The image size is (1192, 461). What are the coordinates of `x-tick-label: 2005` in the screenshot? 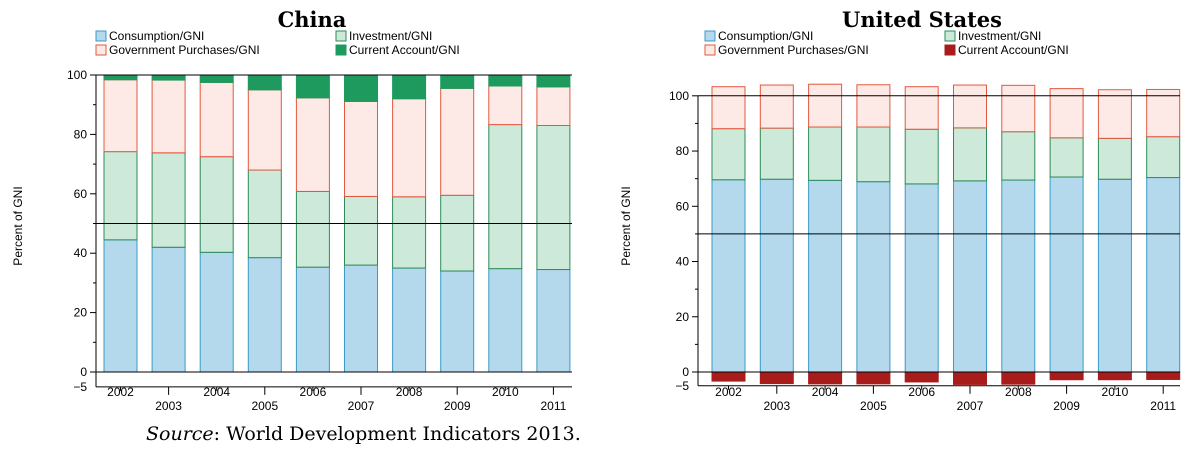 It's located at (264, 406).